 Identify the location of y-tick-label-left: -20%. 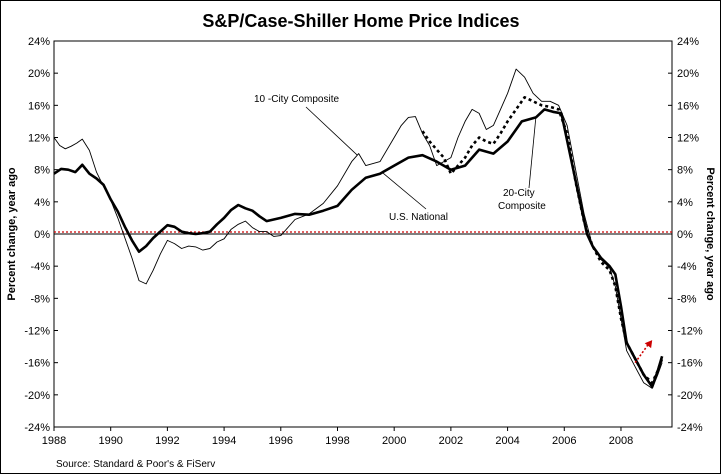
(37, 396).